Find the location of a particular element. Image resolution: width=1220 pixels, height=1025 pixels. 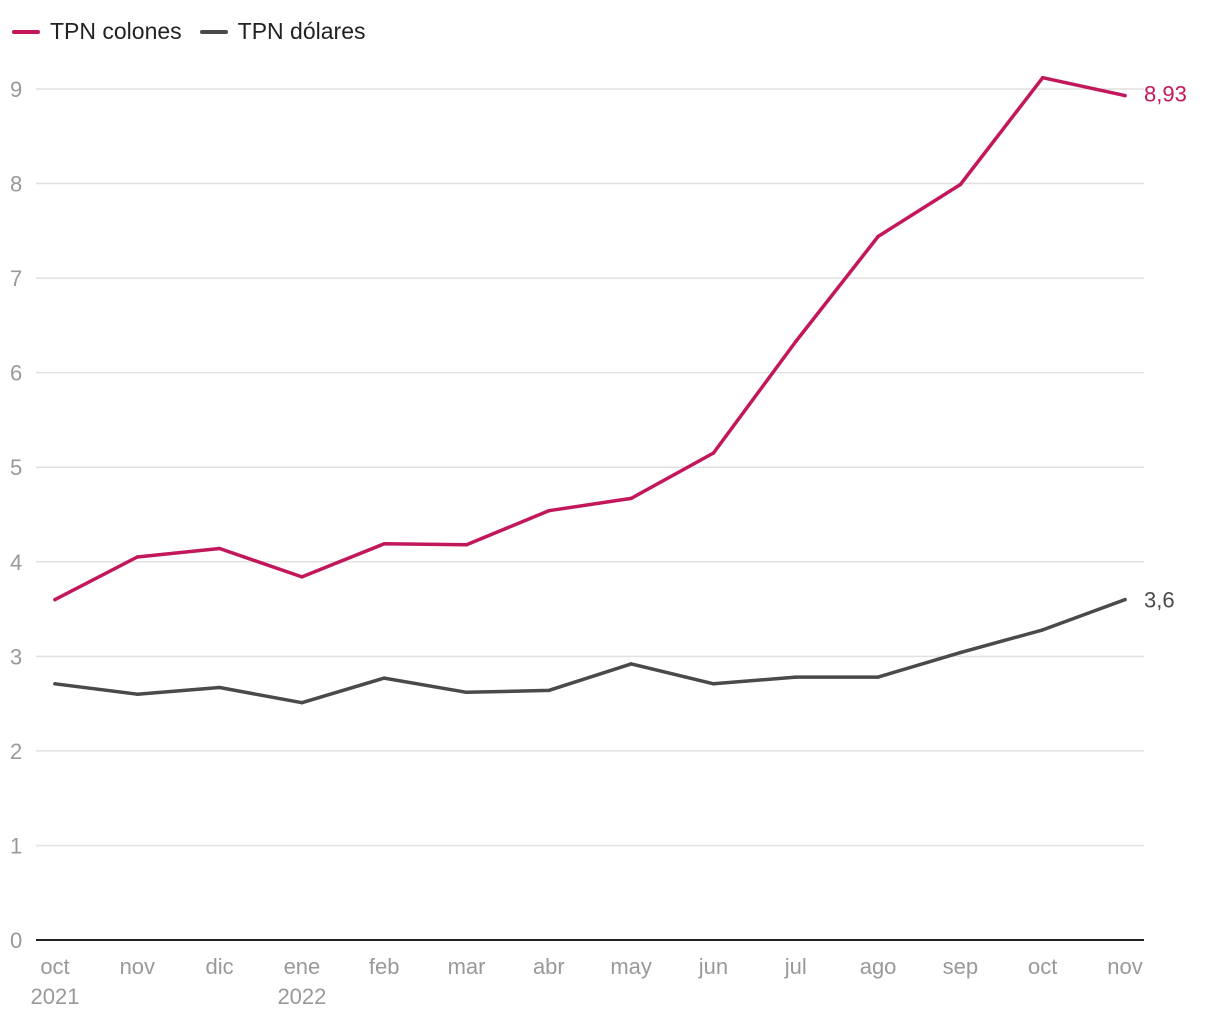

legend-swatch-colones is located at coordinates (26, 31).